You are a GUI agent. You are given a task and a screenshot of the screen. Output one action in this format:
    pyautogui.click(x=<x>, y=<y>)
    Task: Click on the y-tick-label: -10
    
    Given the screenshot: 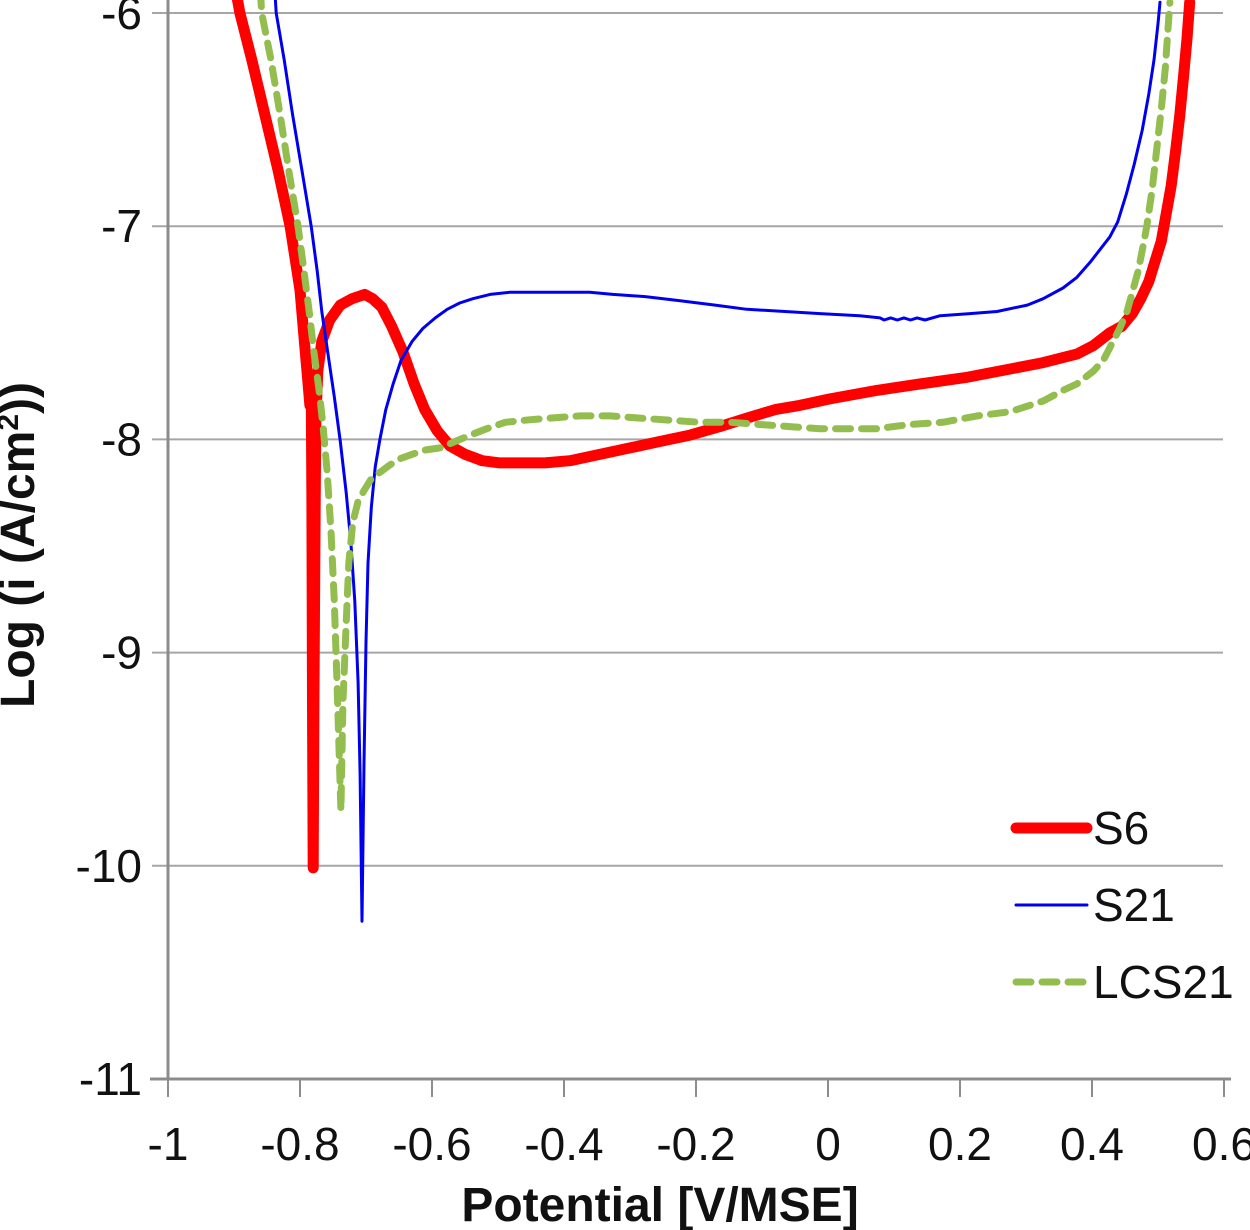 What is the action you would take?
    pyautogui.click(x=109, y=866)
    